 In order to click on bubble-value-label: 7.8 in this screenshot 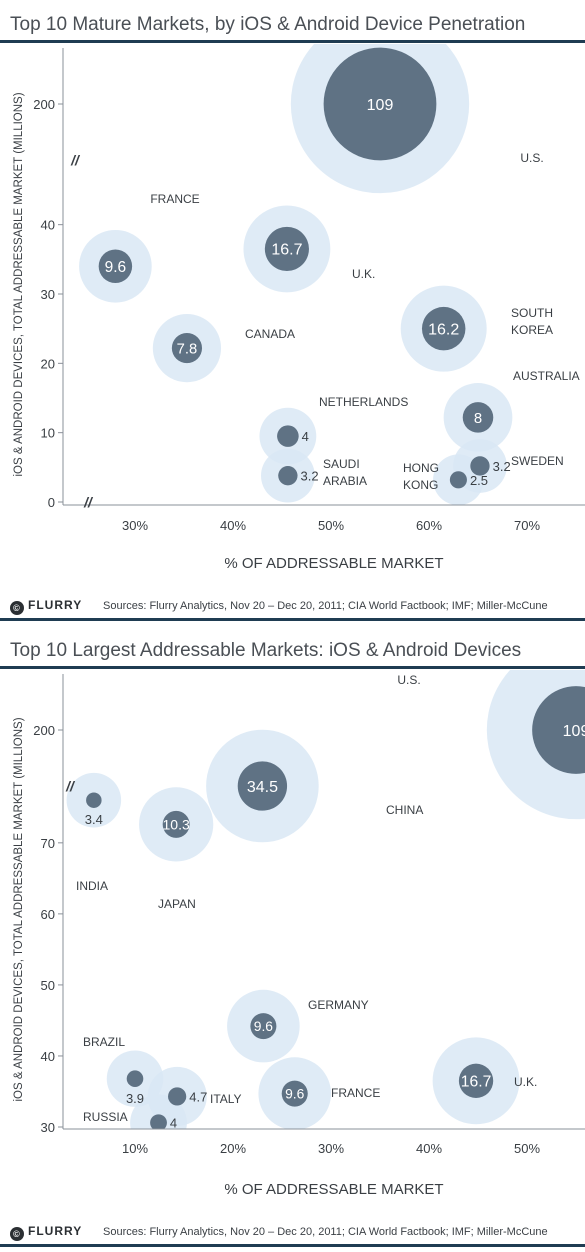, I will do `click(187, 349)`.